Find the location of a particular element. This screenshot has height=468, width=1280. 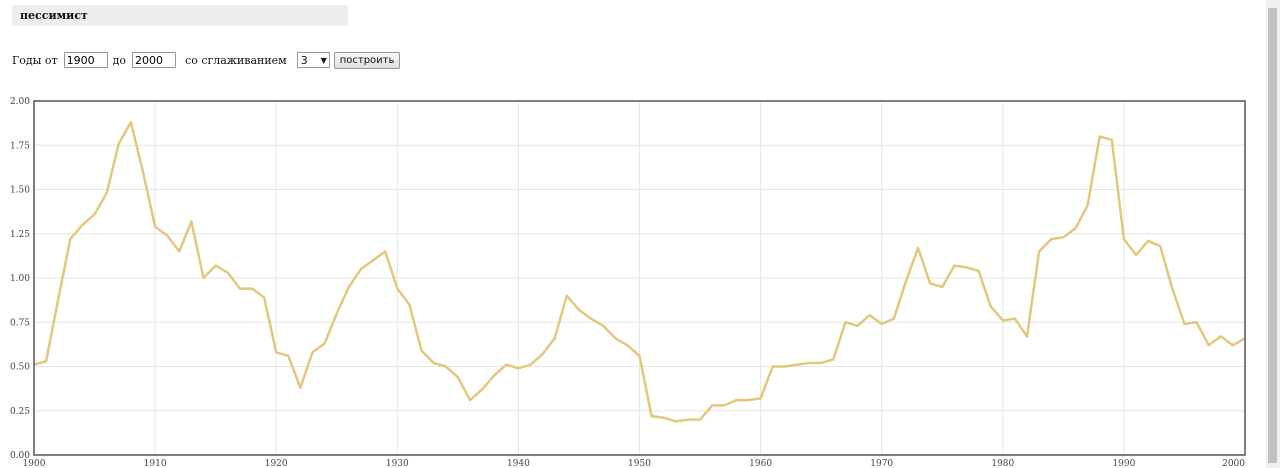

year-range-controls: Годы от до со сглаживанием 3 ▼ построить is located at coordinates (206, 60).